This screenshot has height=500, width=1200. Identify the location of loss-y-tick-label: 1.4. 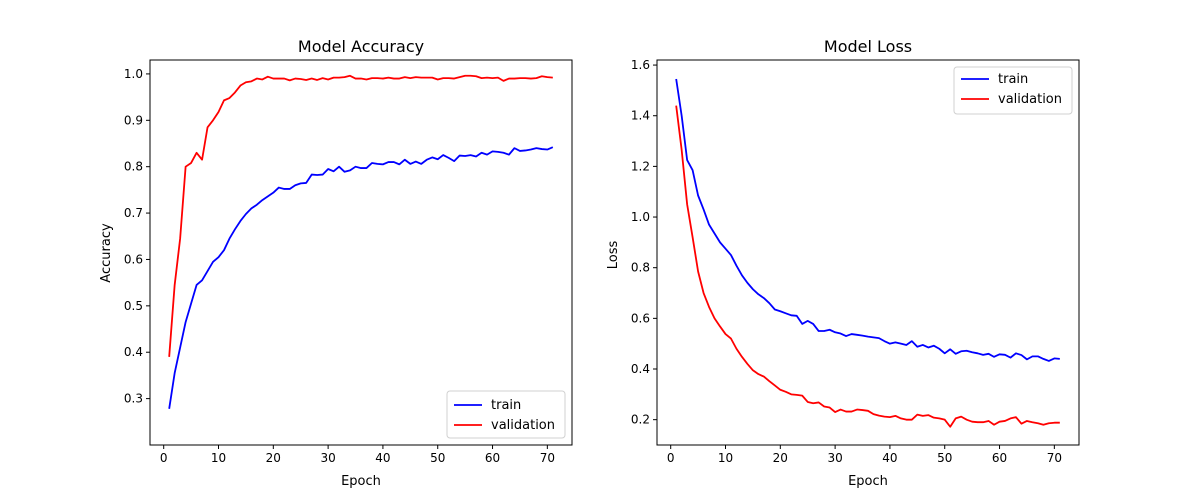
(640, 116).